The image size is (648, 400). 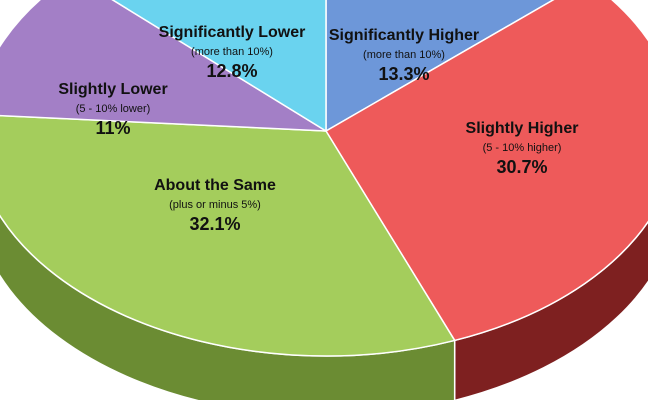 I want to click on slice-name: Slightly Lower, so click(x=112, y=89).